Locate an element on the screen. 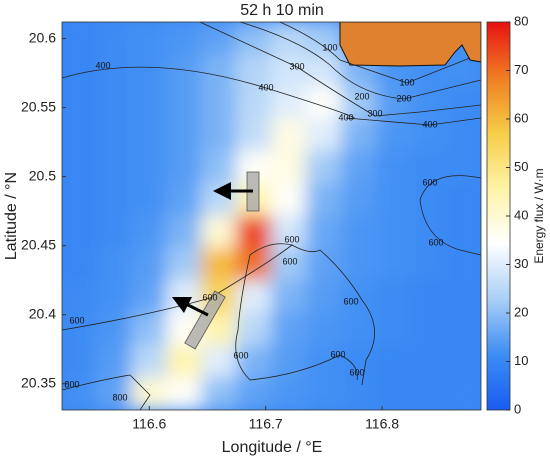  x-tick-label: 116.6 is located at coordinates (149, 424).